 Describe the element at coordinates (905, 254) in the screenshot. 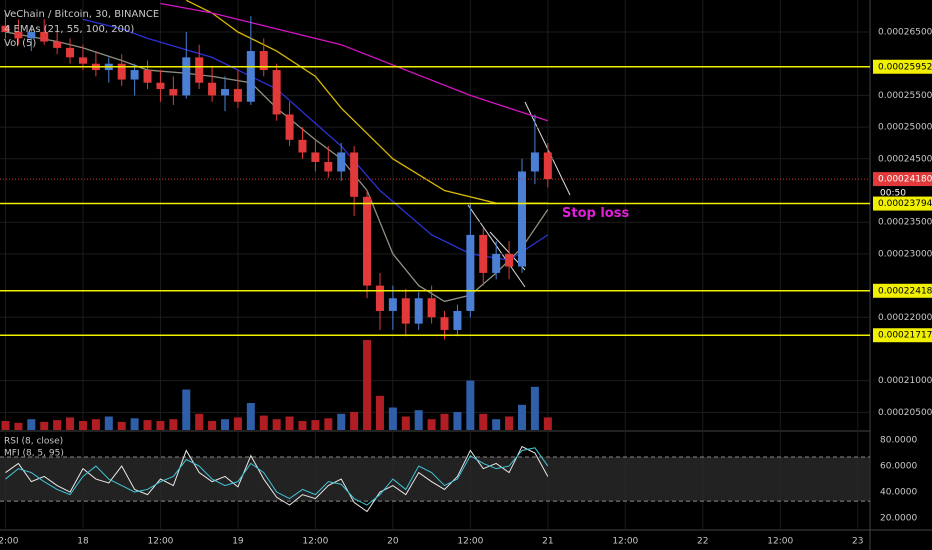

I see `y-tick-label: 0.00023000` at that location.